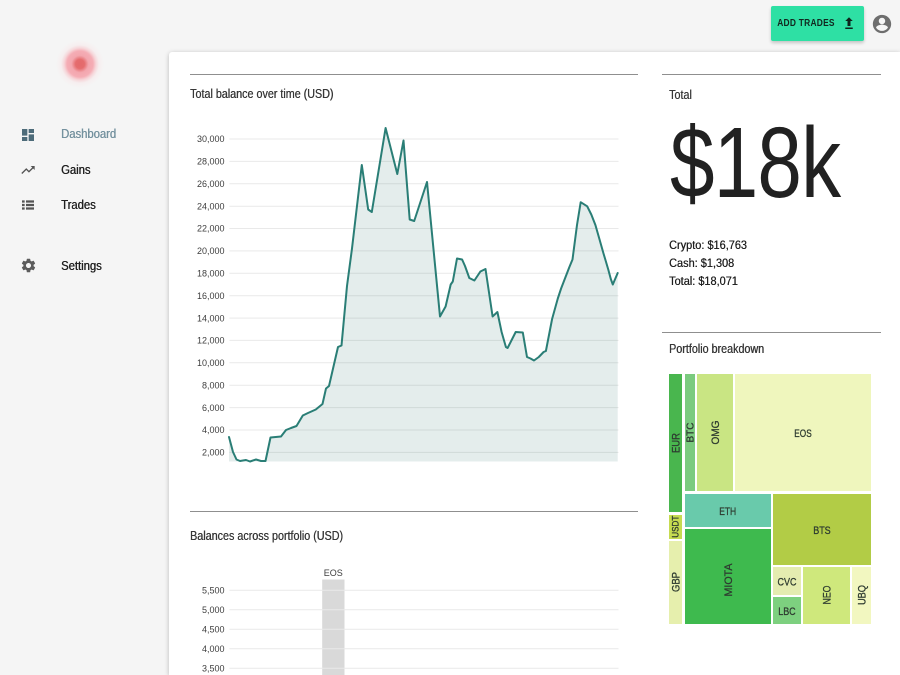 The height and width of the screenshot is (675, 900). I want to click on svg-text: 10,000, so click(211, 363).